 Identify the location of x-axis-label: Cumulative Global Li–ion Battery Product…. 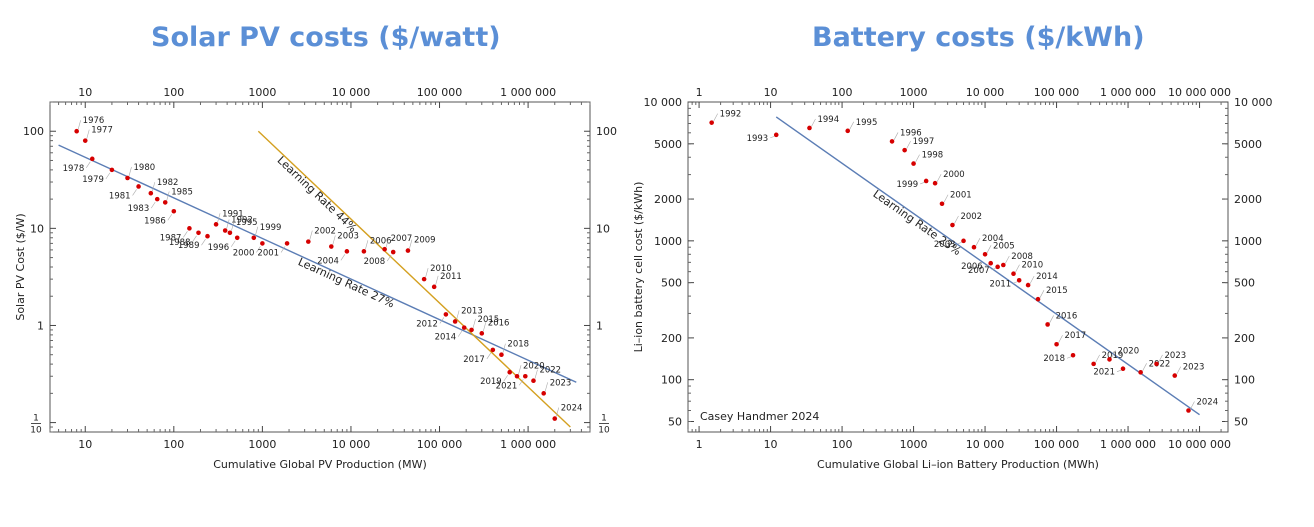
(958, 464).